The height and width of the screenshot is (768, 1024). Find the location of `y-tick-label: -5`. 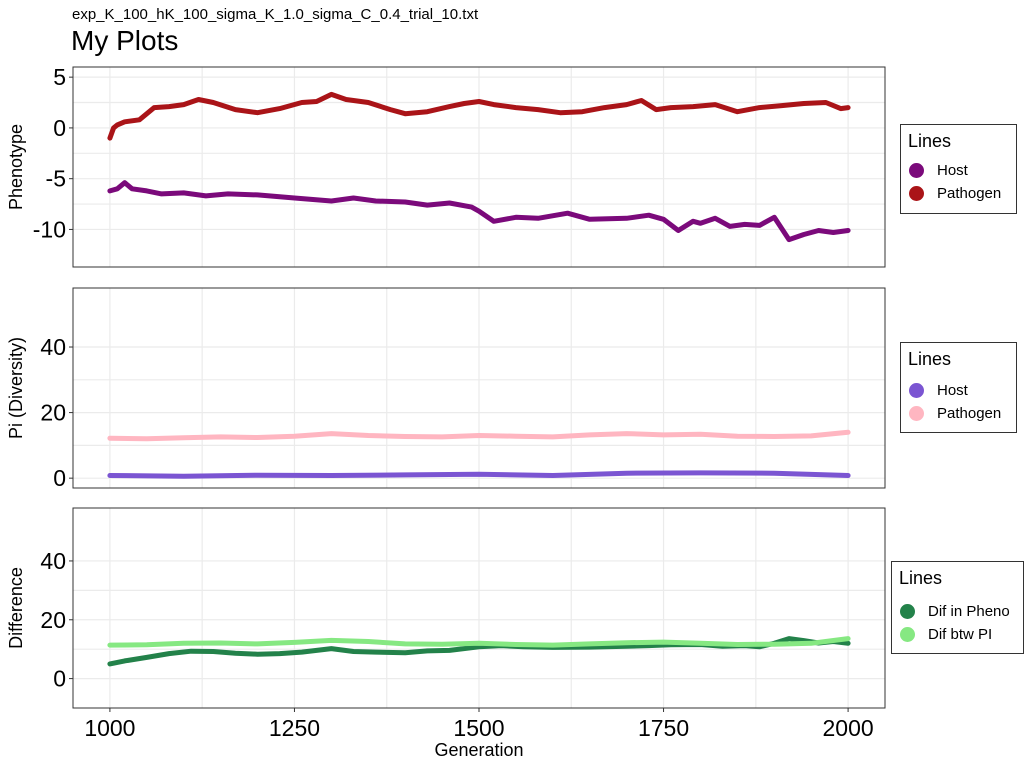

y-tick-label: -5 is located at coordinates (56, 179).